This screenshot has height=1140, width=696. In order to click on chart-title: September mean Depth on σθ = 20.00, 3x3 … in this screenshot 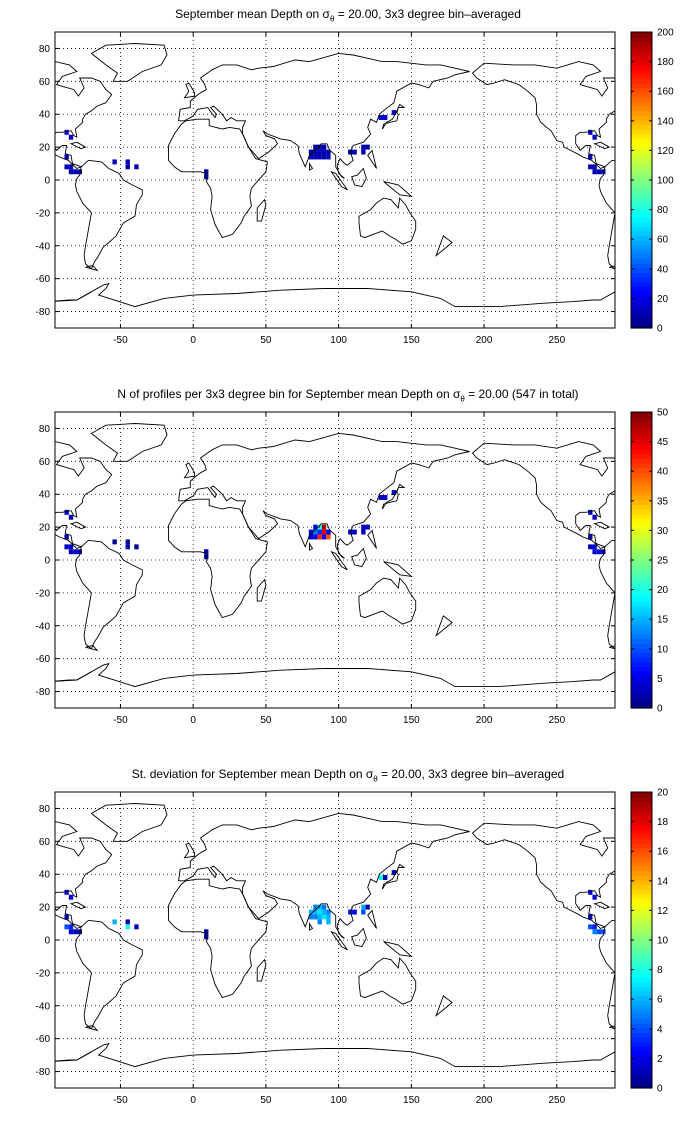, I will do `click(348, 15)`.